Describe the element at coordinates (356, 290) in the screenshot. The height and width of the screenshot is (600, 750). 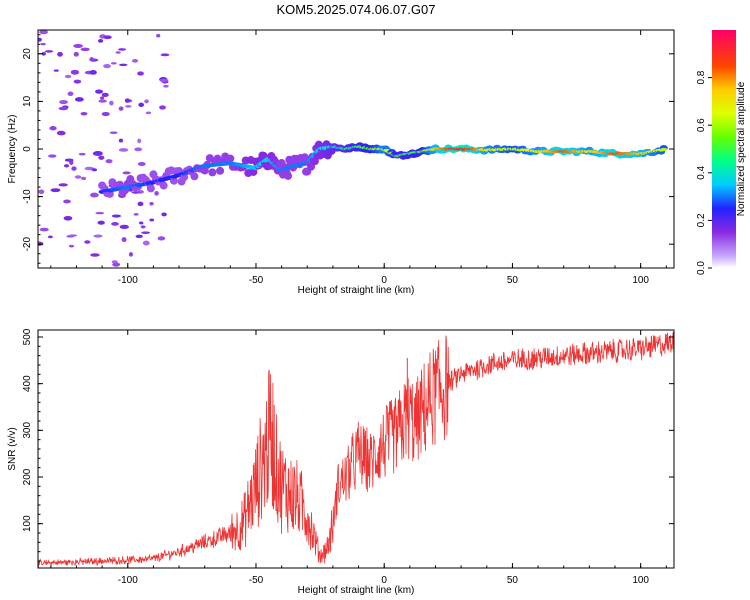
I see `spectrogram-x-axis-label: Height of straight line (km)` at that location.